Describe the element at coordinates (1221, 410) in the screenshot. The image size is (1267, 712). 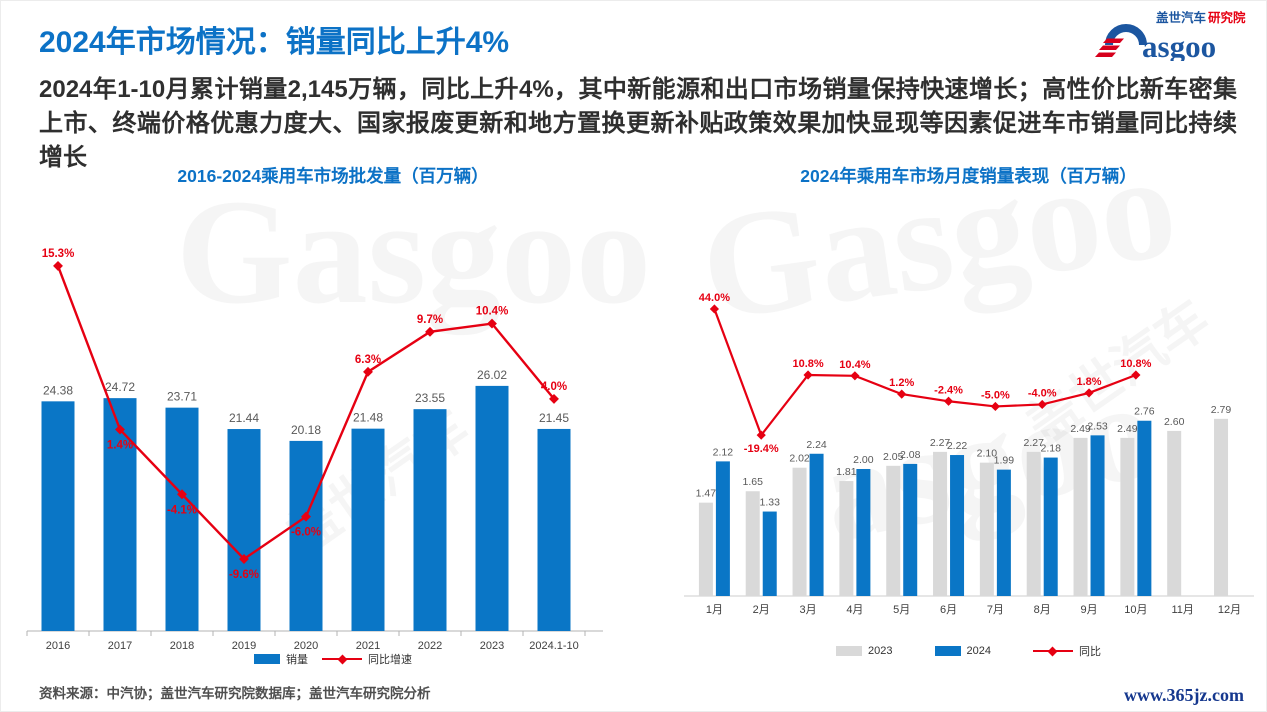
I see `svg-text: 2.79` at that location.